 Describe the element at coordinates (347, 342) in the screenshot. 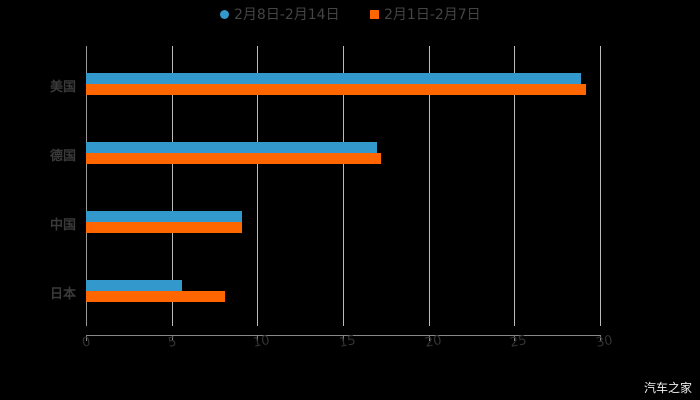

I see `x-tick-label: 15` at that location.